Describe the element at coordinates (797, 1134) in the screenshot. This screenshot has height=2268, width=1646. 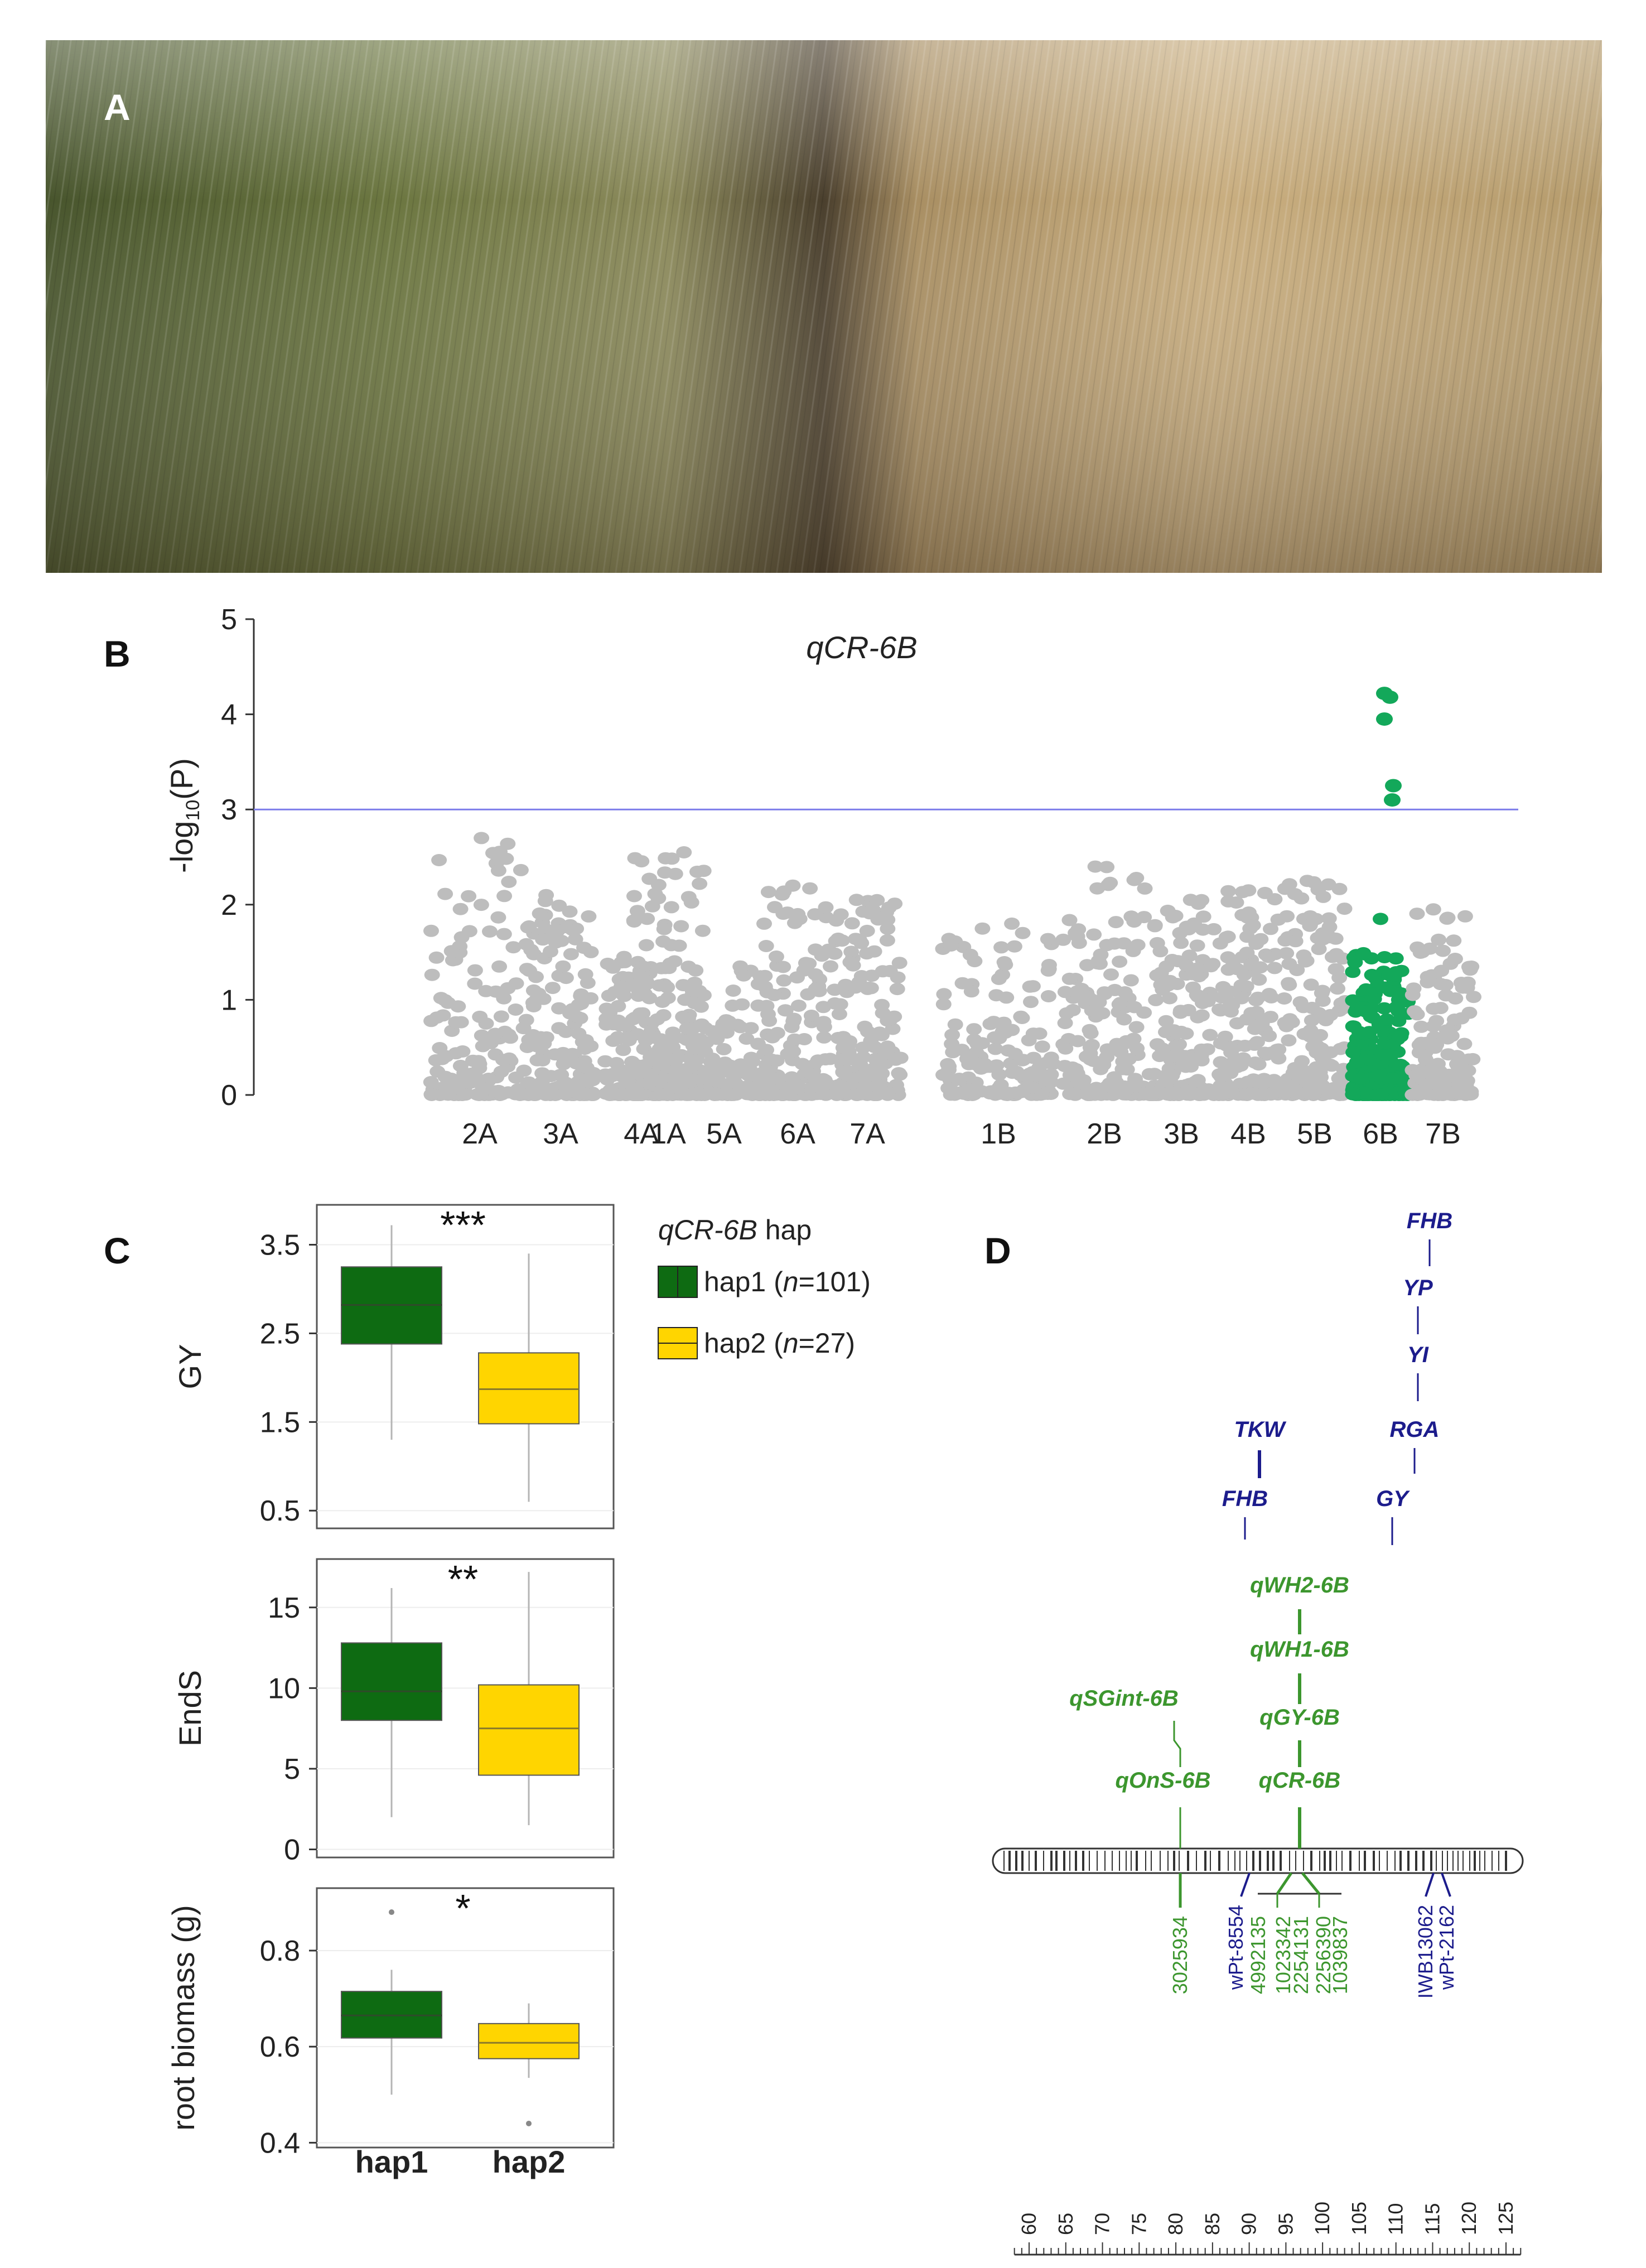
I see `chromosome-label: 6A` at that location.